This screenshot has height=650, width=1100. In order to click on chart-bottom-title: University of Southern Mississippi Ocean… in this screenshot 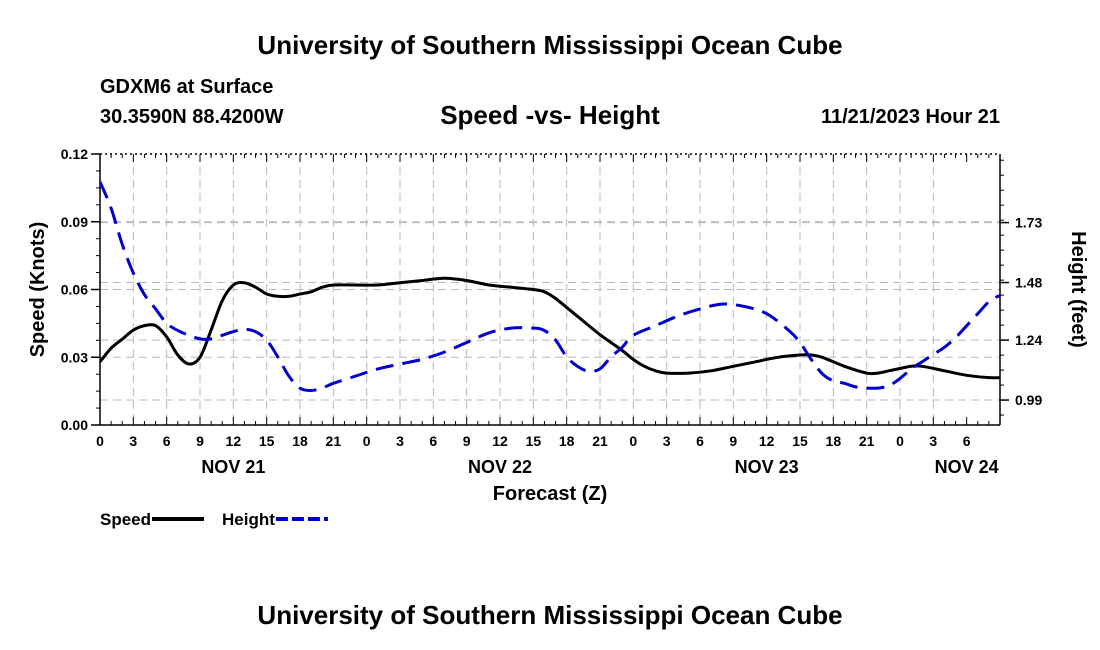, I will do `click(550, 615)`.